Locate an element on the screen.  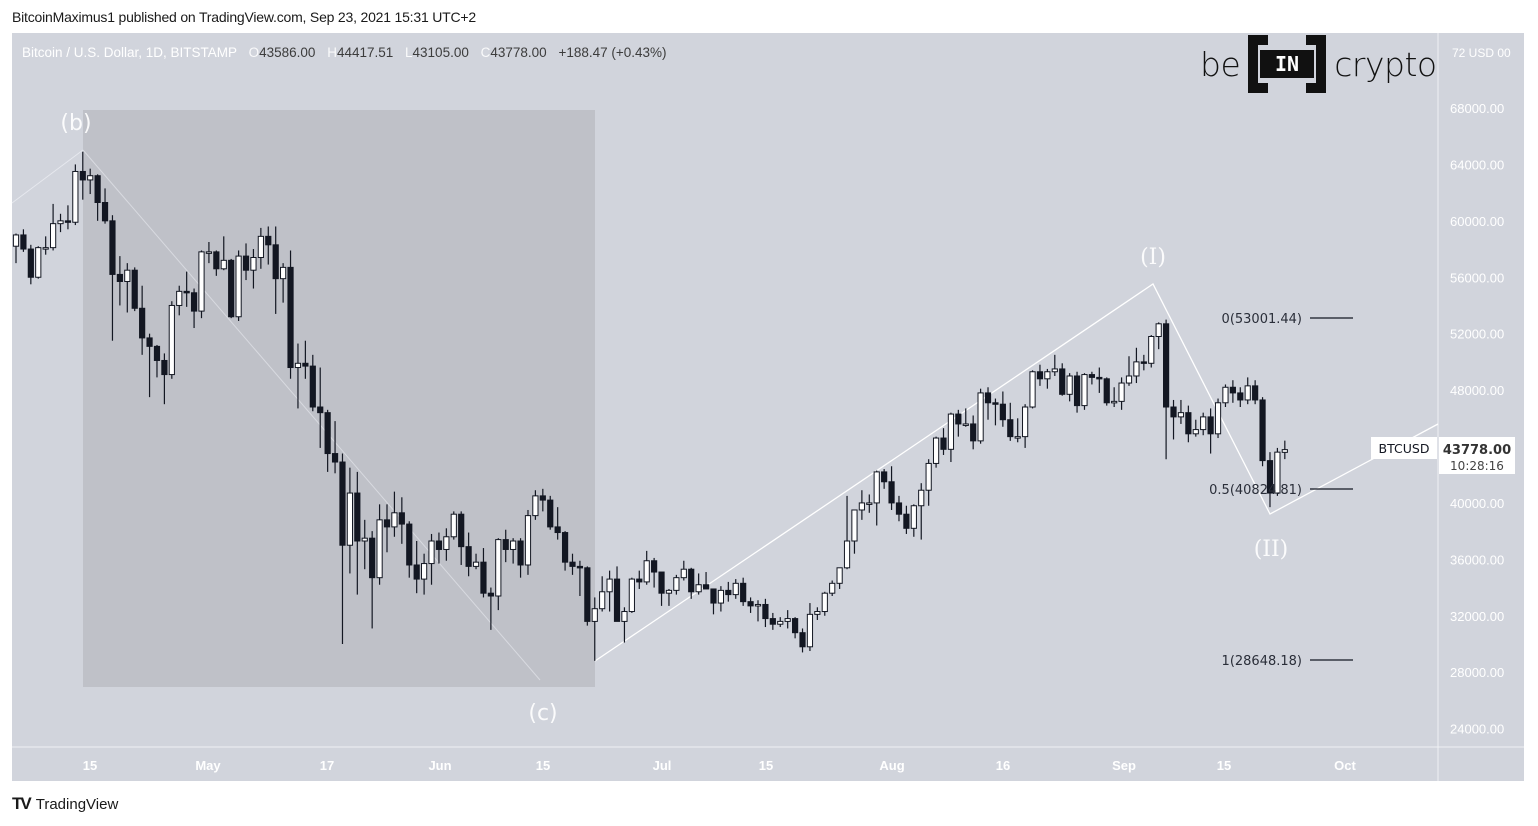
footer-brand: TV TradingView is located at coordinates (65, 804).